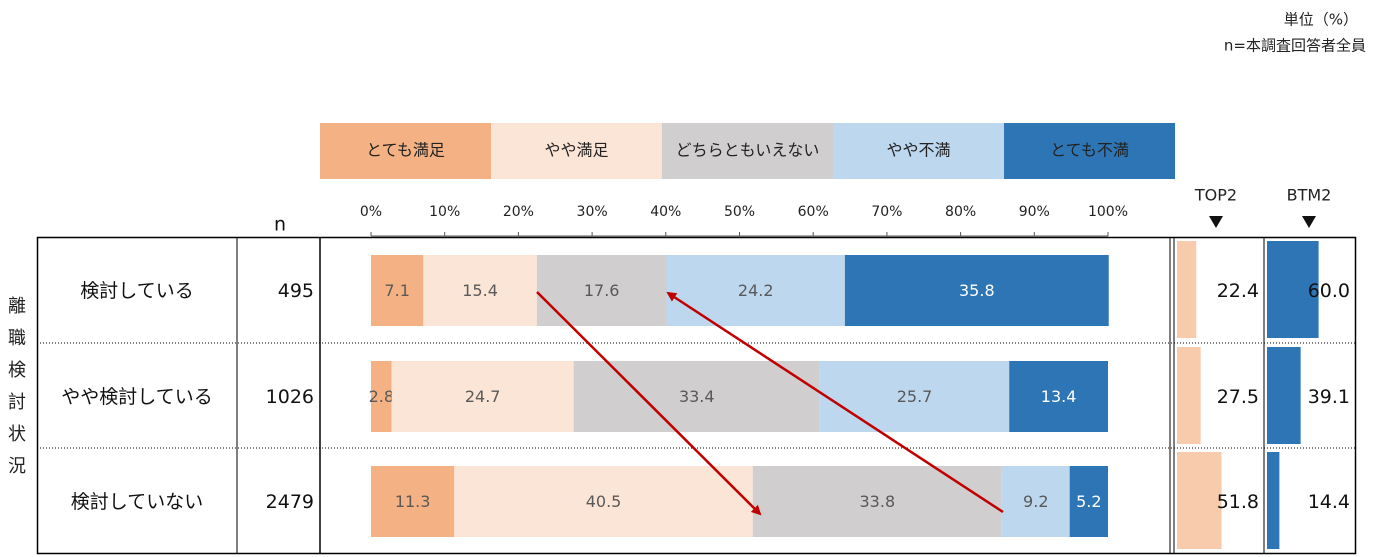  Describe the element at coordinates (15, 392) in the screenshot. I see `row-group-label: 離職検討状況` at that location.